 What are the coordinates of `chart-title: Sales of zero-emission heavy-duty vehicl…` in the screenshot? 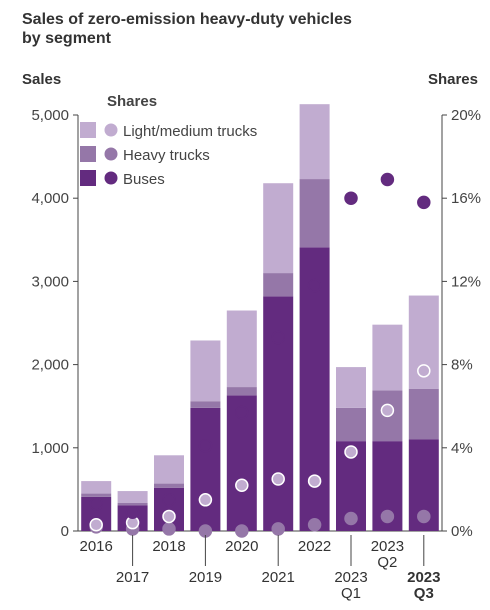 It's located at (187, 29).